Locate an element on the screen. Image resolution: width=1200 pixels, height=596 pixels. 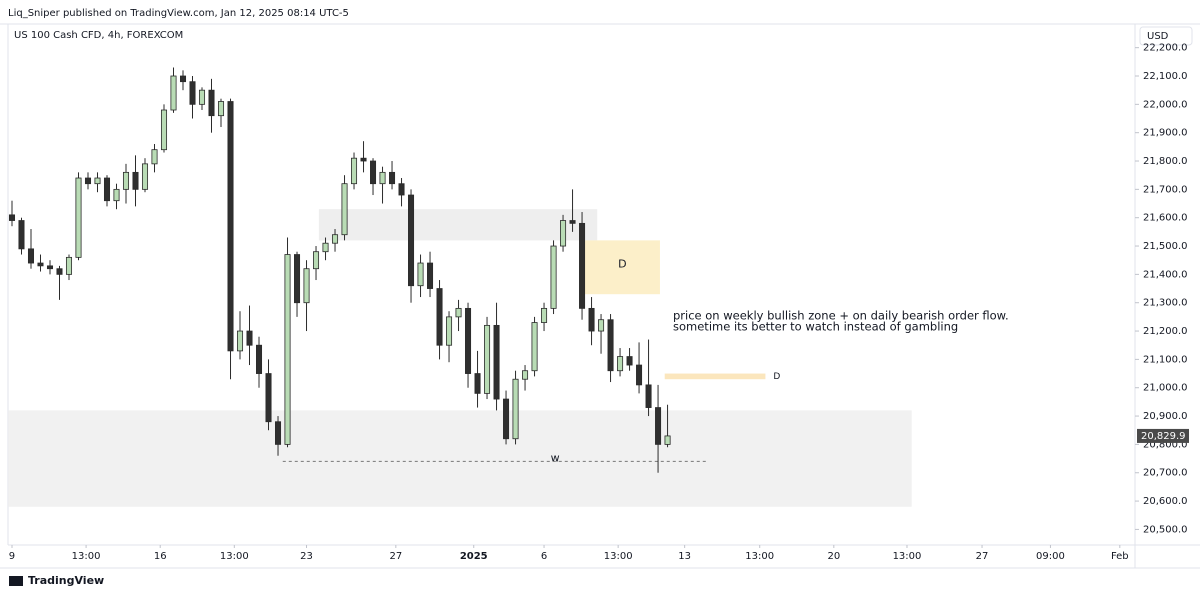
x-tick-label: 13 is located at coordinates (684, 556).